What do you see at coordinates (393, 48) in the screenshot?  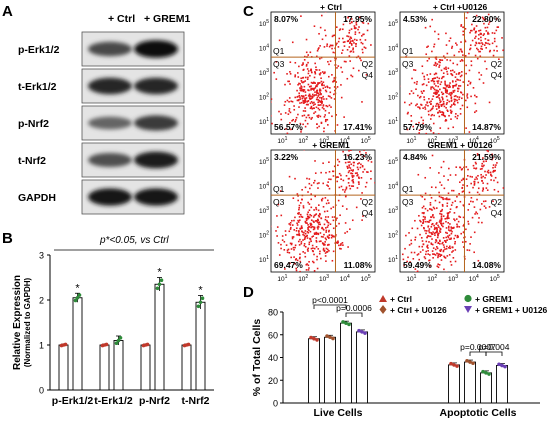 I see `y-axis-tick-label: 10⁴` at bounding box center [393, 48].